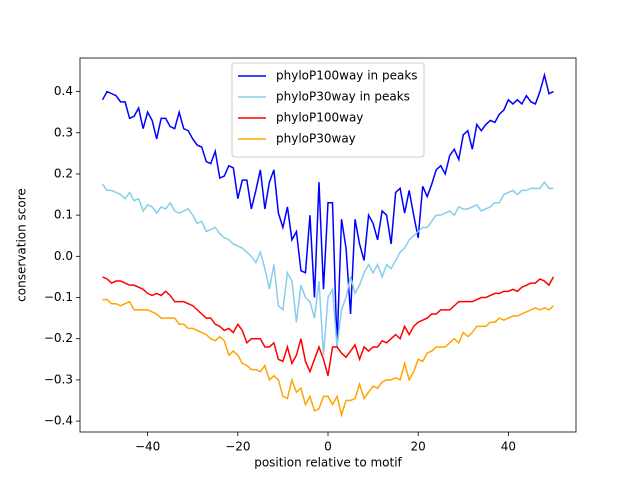  Describe the element at coordinates (63, 173) in the screenshot. I see `y-tick-label: 0.2` at that location.